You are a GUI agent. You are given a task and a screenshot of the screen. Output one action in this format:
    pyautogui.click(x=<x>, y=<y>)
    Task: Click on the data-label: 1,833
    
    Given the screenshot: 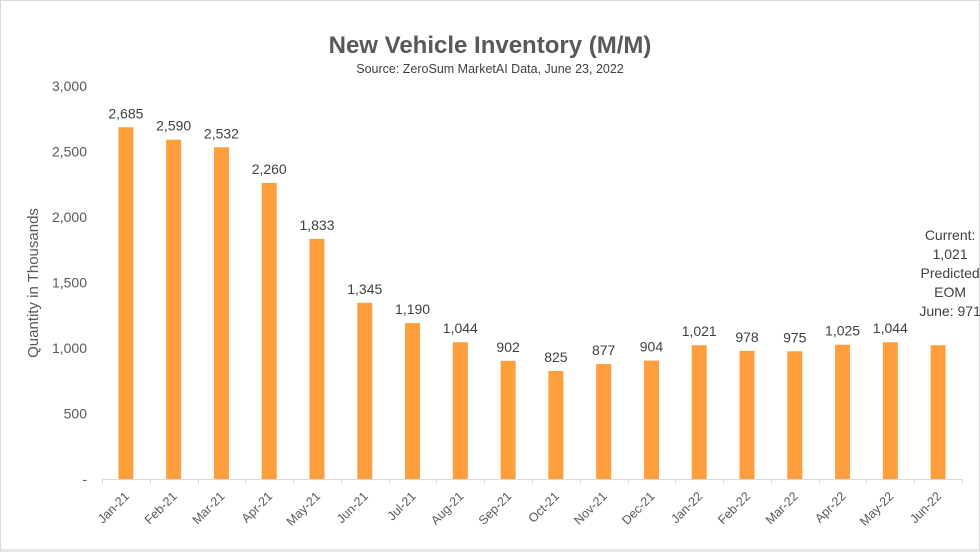 What is the action you would take?
    pyautogui.click(x=316, y=225)
    